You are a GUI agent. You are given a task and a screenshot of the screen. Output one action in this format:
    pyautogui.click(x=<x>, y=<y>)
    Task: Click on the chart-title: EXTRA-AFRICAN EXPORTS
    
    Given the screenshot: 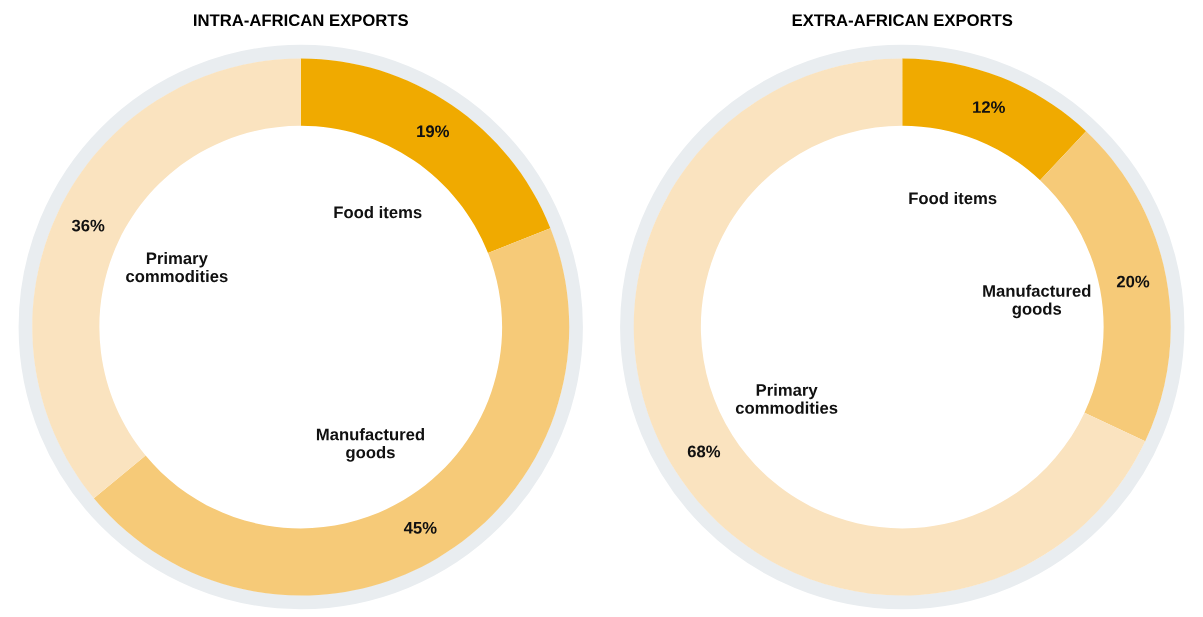 What is the action you would take?
    pyautogui.click(x=902, y=20)
    